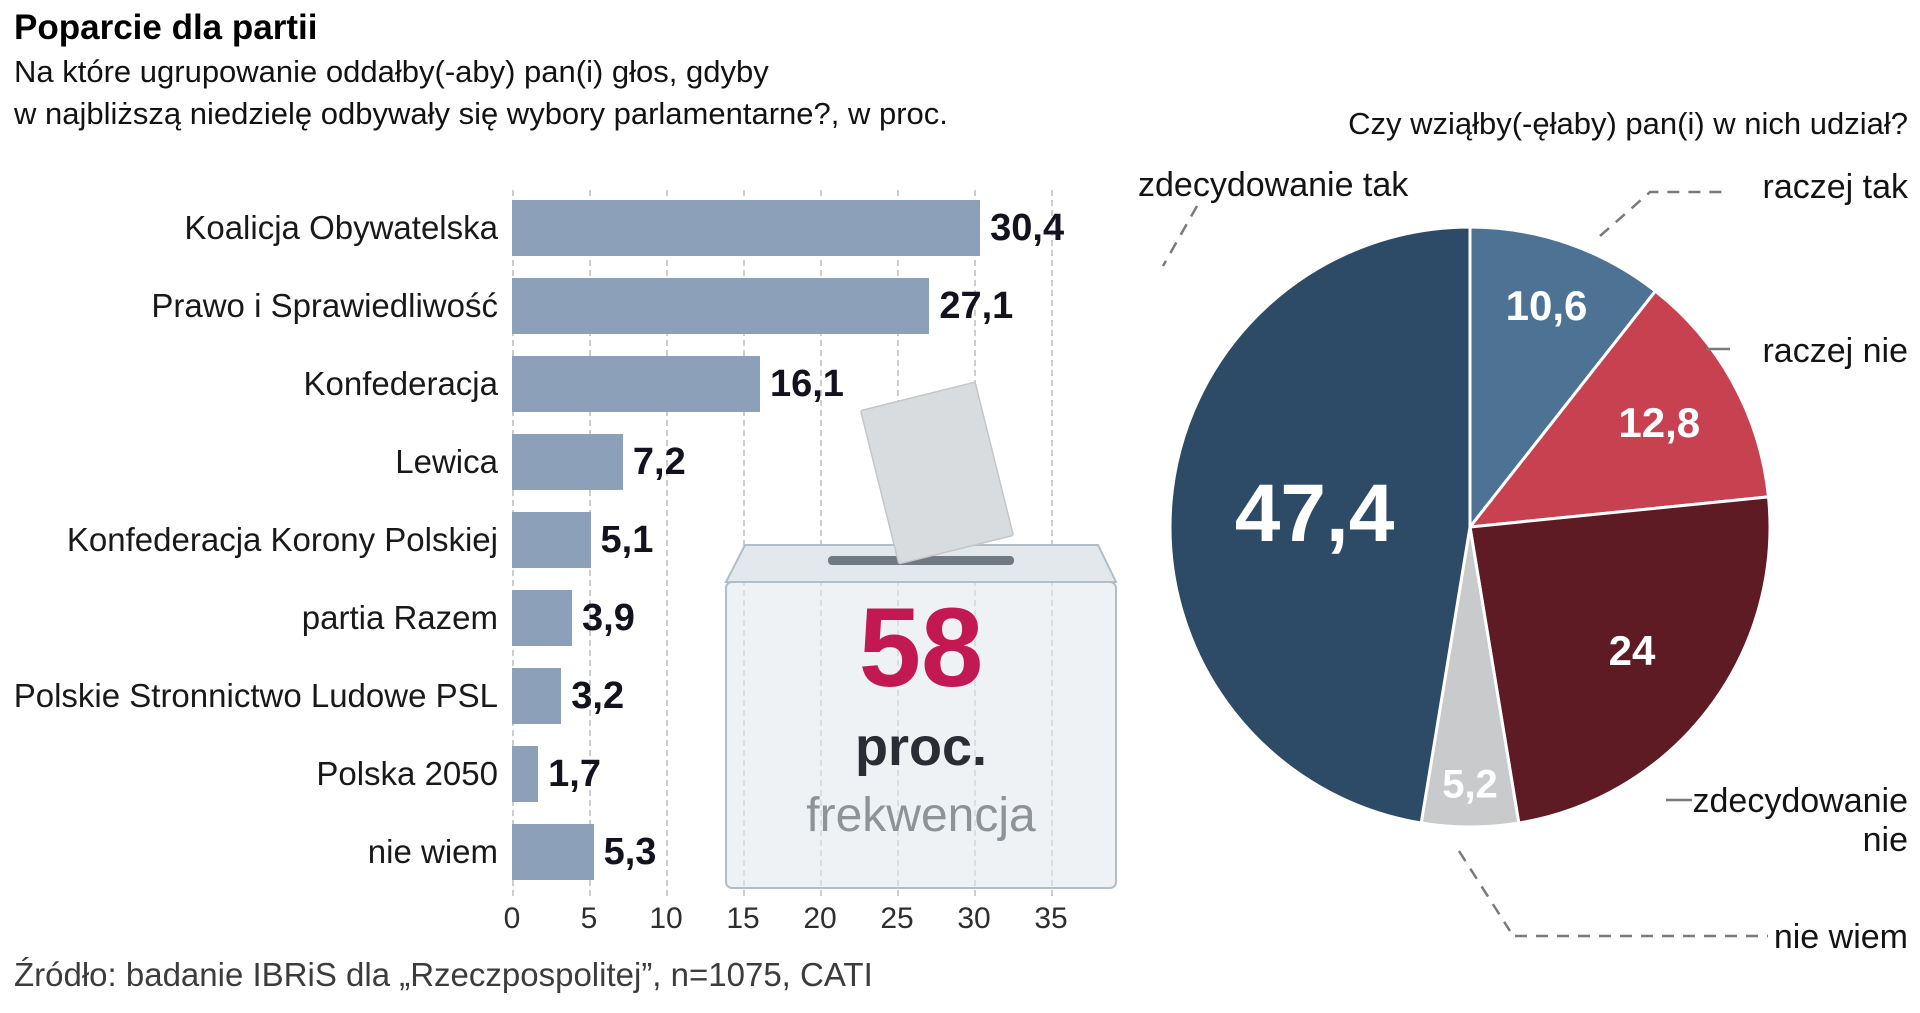 This screenshot has height=1013, width=1920. Describe the element at coordinates (976, 306) in the screenshot. I see `bar-value-label: 27,1` at that location.